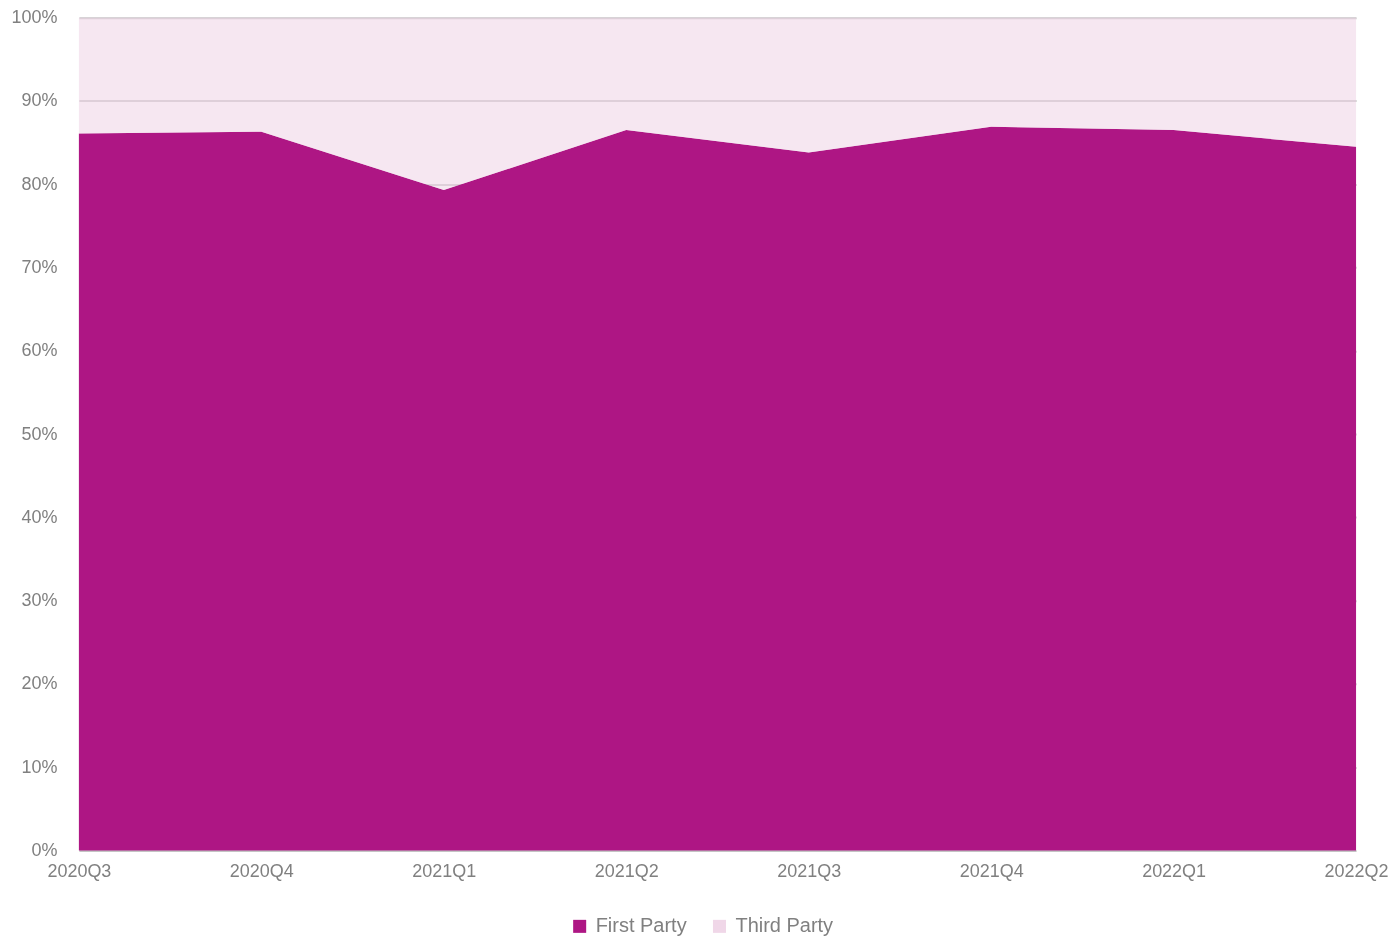 Image resolution: width=1394 pixels, height=945 pixels. I want to click on y-tick-label: 70%, so click(39, 266).